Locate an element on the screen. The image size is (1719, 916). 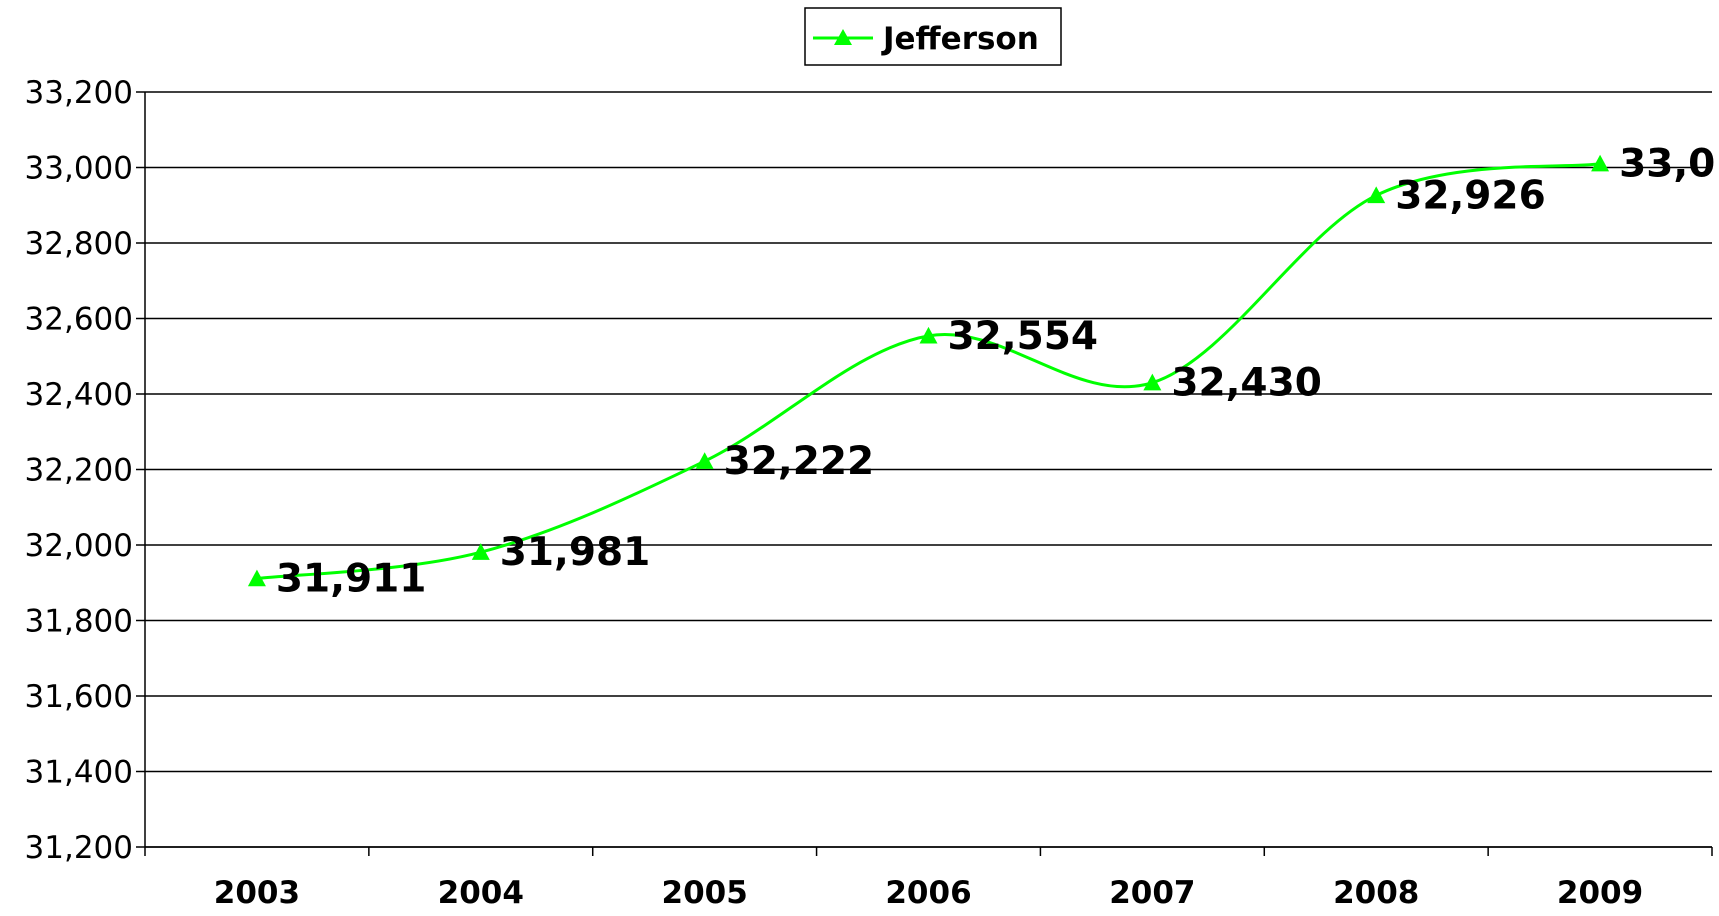
data-label: 33,010 is located at coordinates (1669, 164).